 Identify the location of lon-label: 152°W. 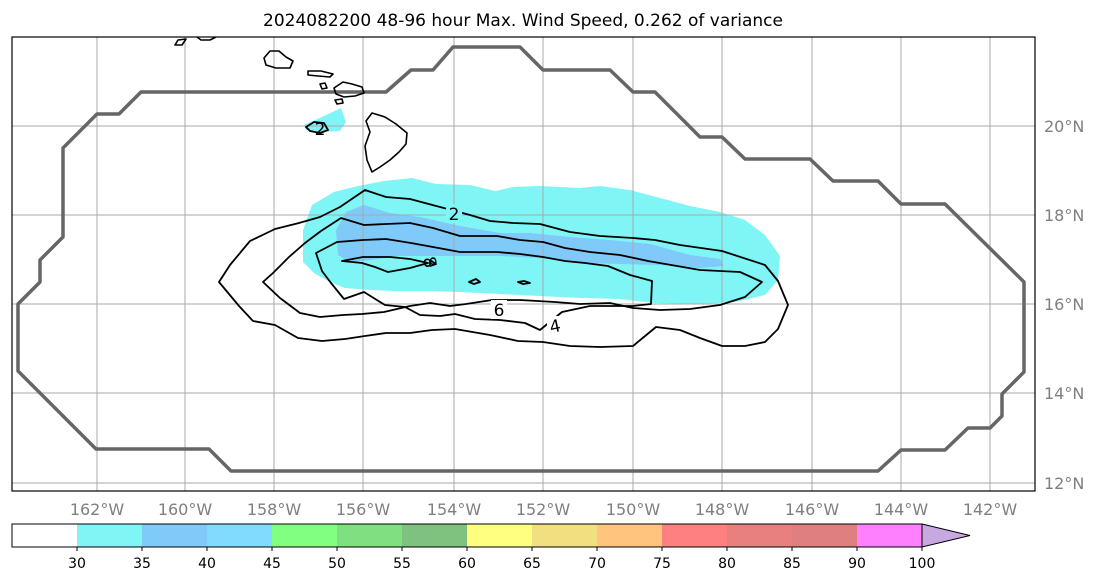
(543, 509).